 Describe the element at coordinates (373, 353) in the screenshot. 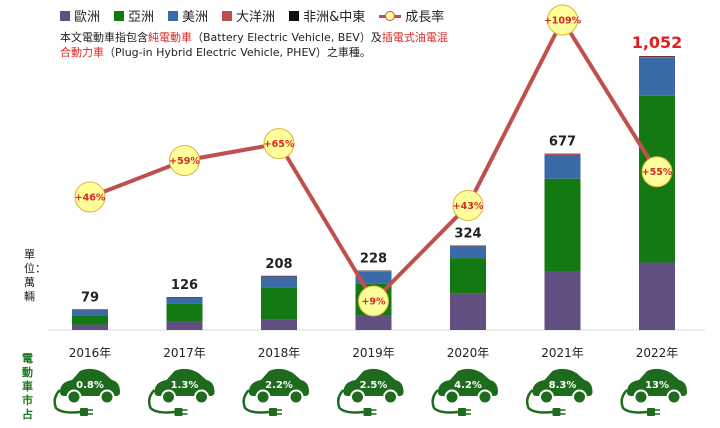

I see `x-tick-label: 2019年` at that location.